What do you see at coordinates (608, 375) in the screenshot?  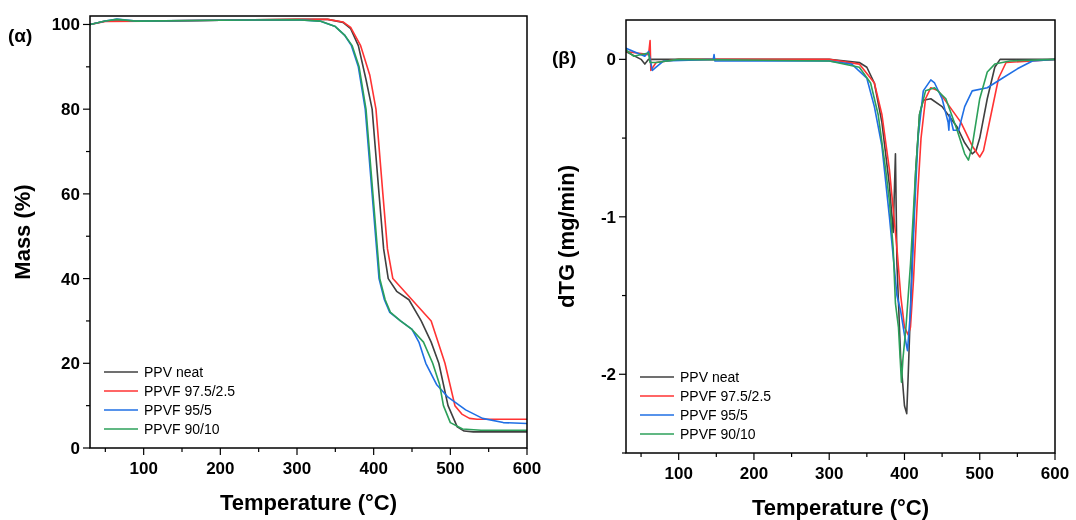 I see `y-tick-label: -2` at bounding box center [608, 375].